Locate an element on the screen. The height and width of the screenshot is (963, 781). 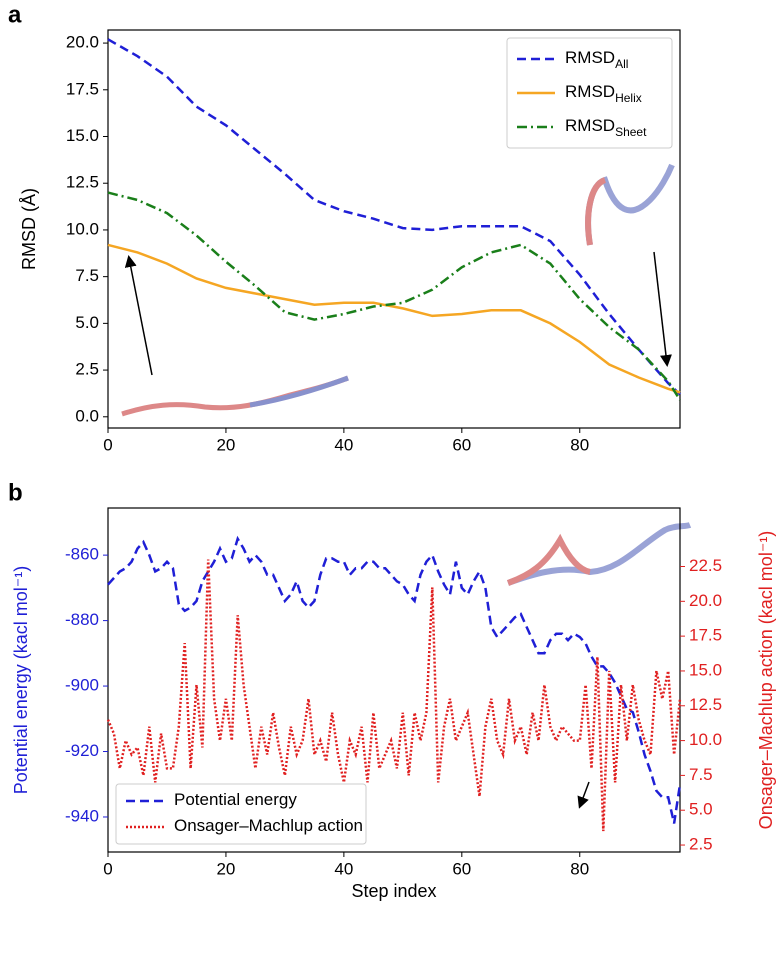
y2-tick-label: 5.0 is located at coordinates (701, 809).